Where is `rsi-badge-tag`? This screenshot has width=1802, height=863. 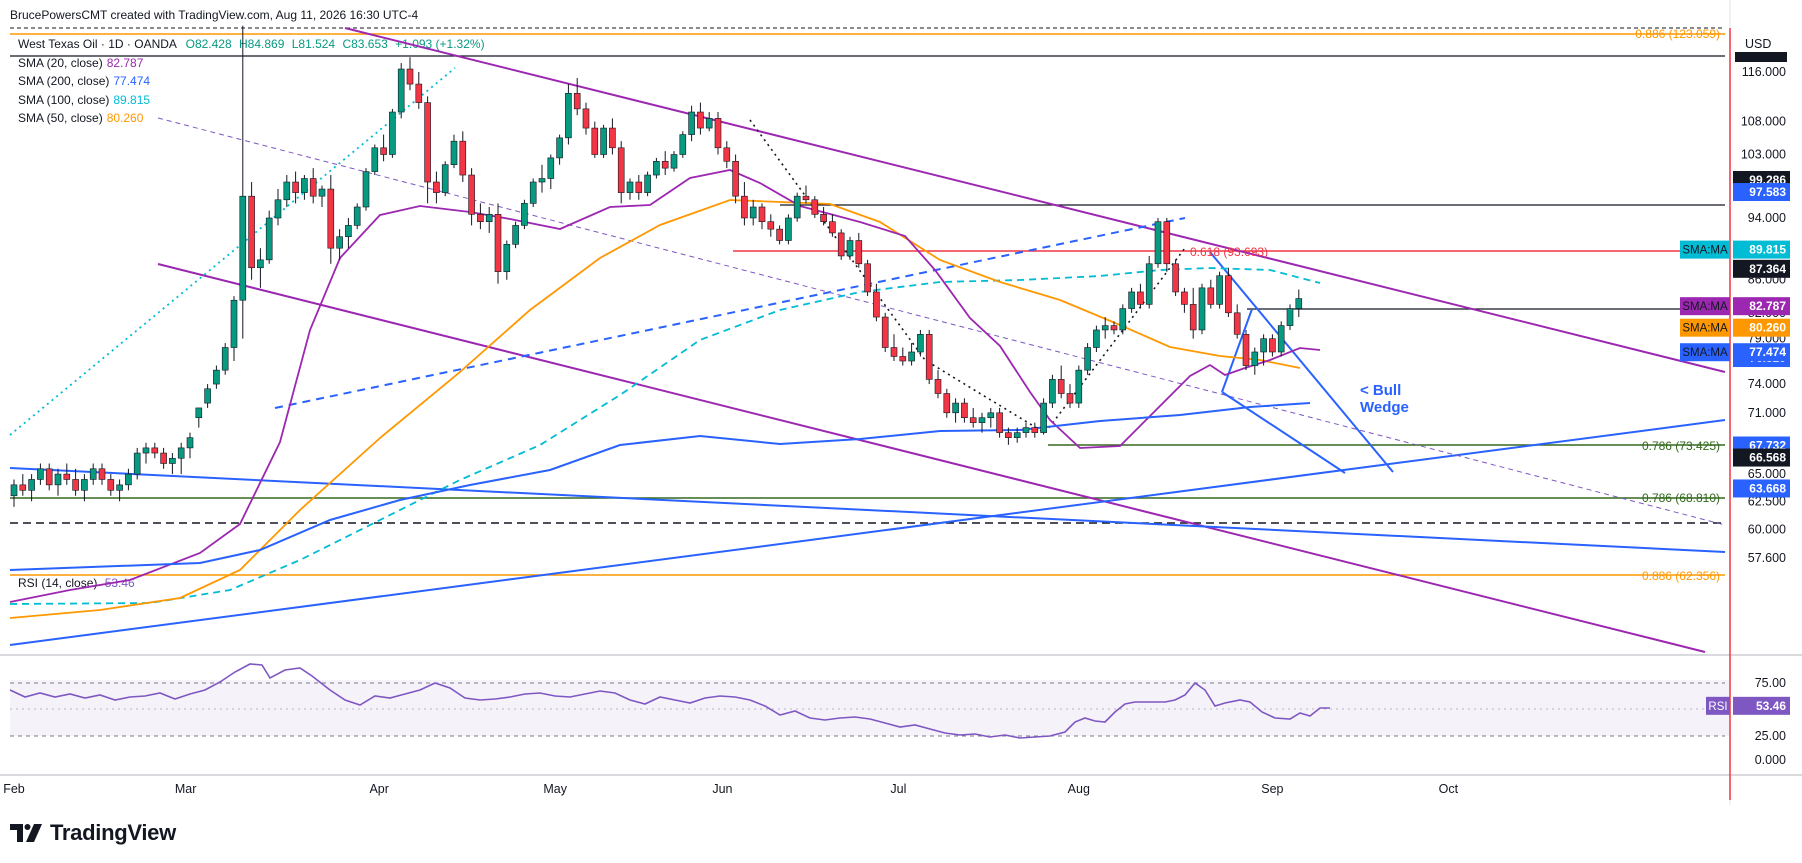
rsi-badge-tag is located at coordinates (1718, 705).